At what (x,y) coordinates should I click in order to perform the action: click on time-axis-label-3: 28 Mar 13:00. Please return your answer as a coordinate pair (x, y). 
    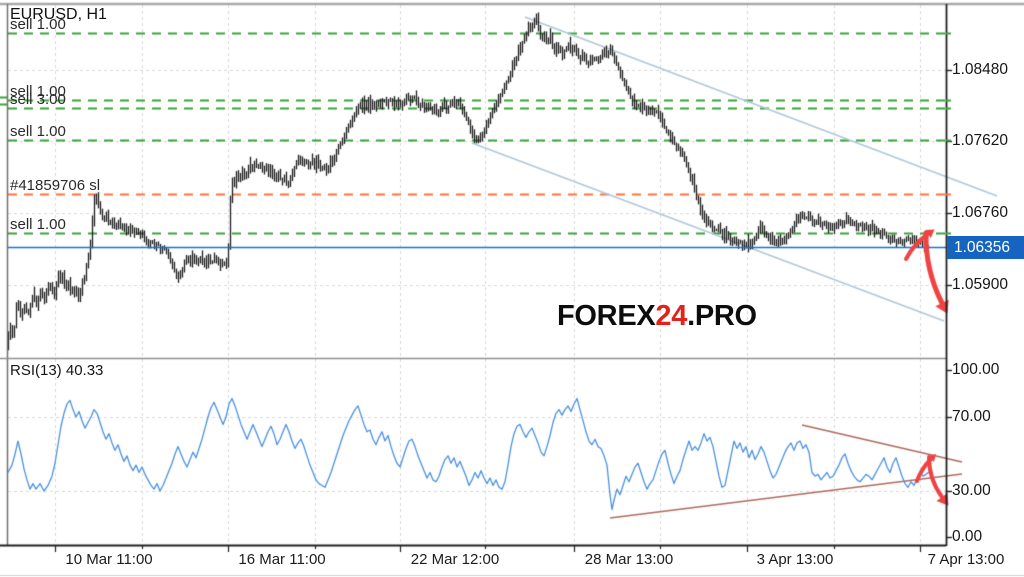
    Looking at the image, I should click on (629, 559).